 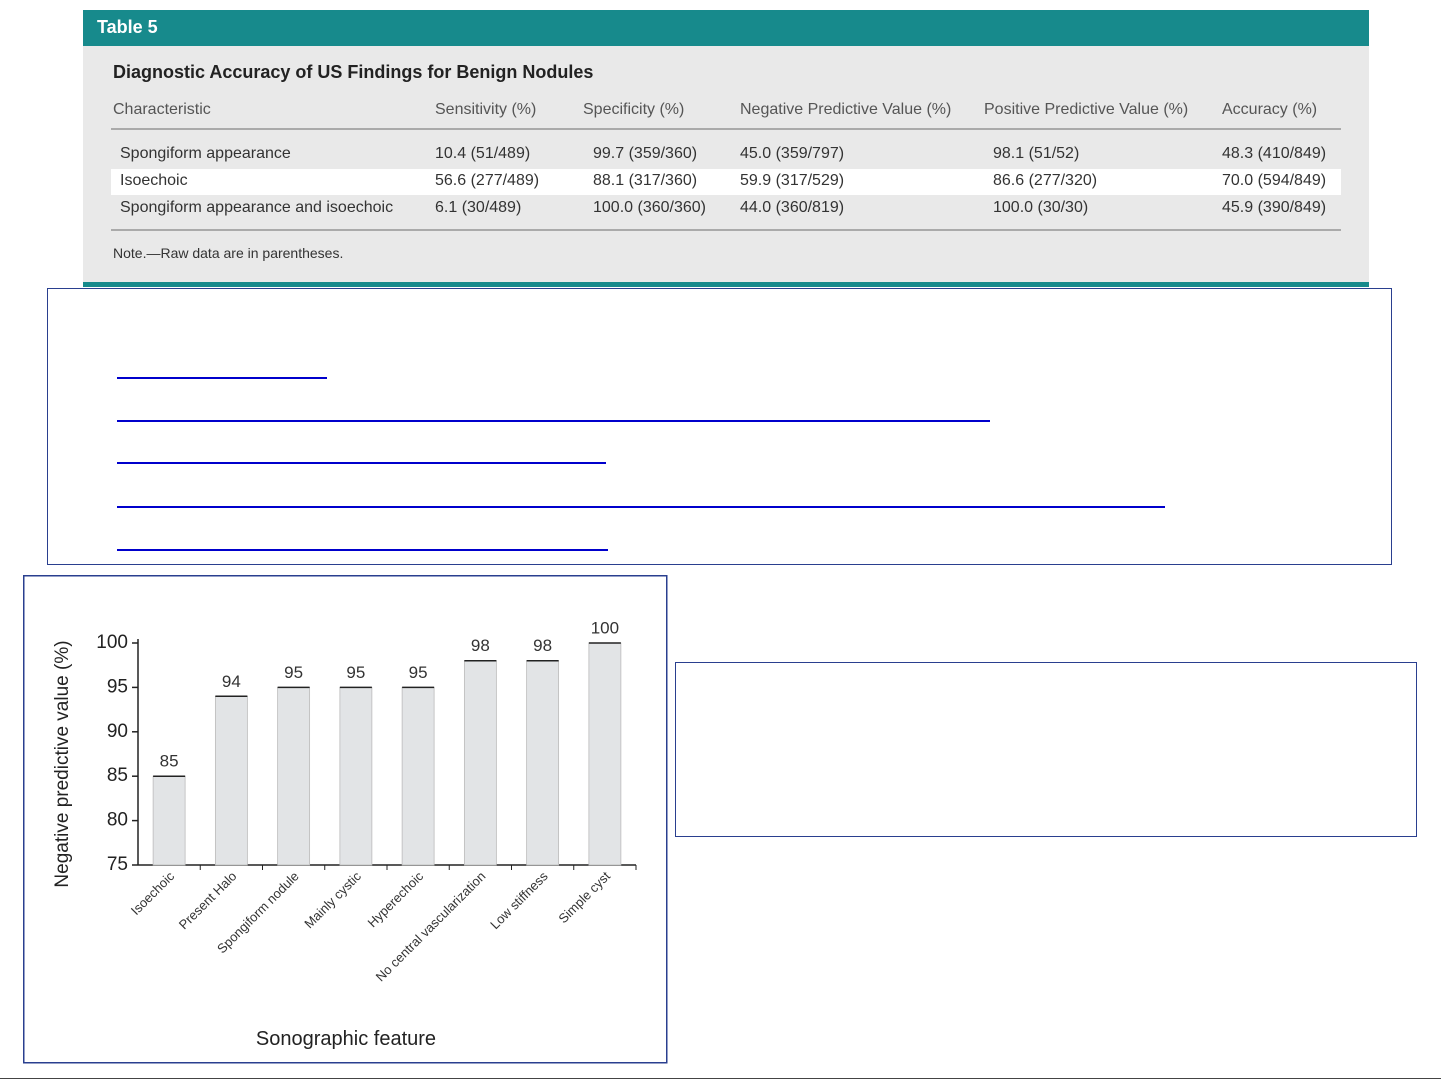 I want to click on table-cell: 100.0 (30/30), so click(x=1041, y=207).